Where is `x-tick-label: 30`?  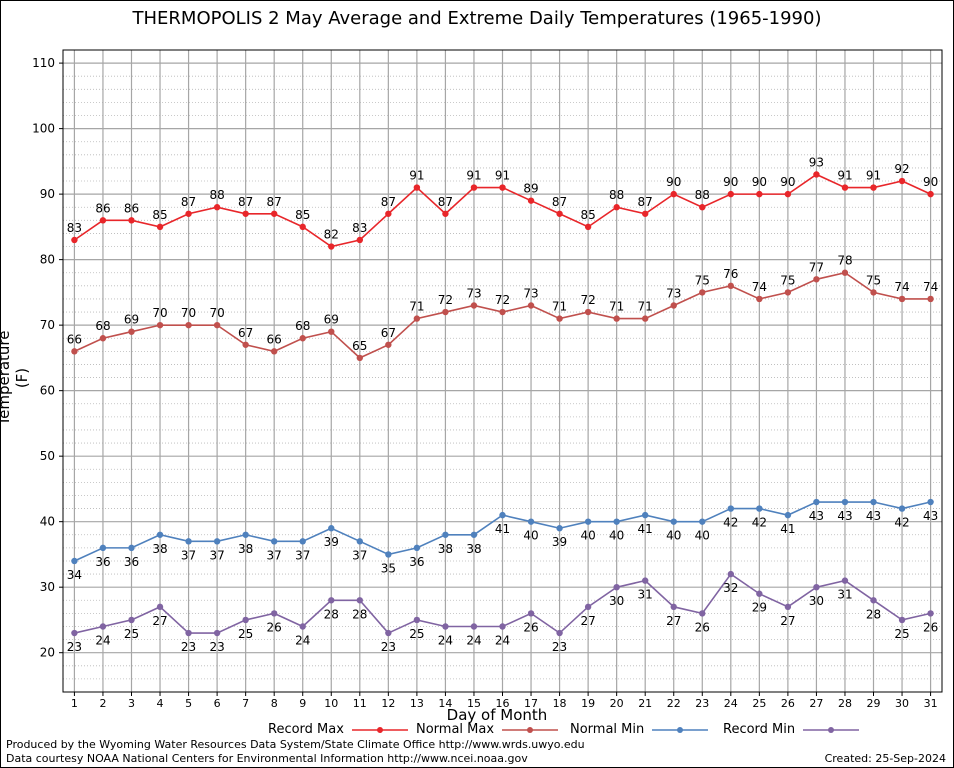
x-tick-label: 30 is located at coordinates (902, 703).